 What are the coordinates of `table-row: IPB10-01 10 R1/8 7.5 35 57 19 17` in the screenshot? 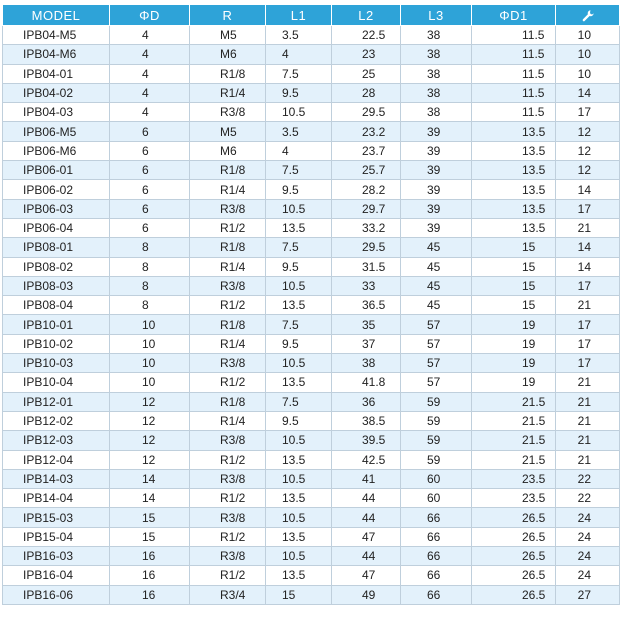 It's located at (311, 324).